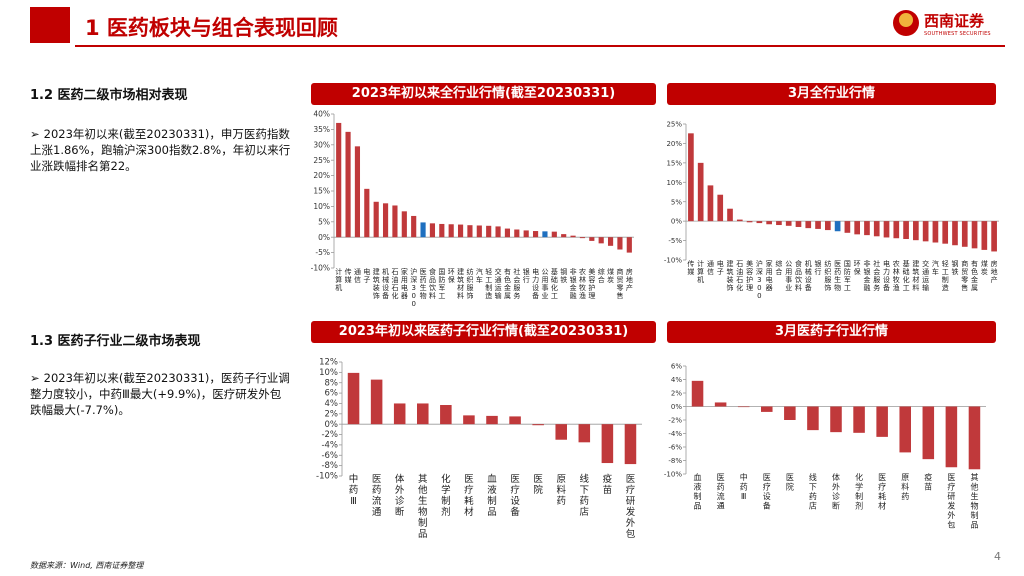 Image resolution: width=1024 pixels, height=576 pixels. I want to click on y-tick-label: -10%, so click(673, 475).